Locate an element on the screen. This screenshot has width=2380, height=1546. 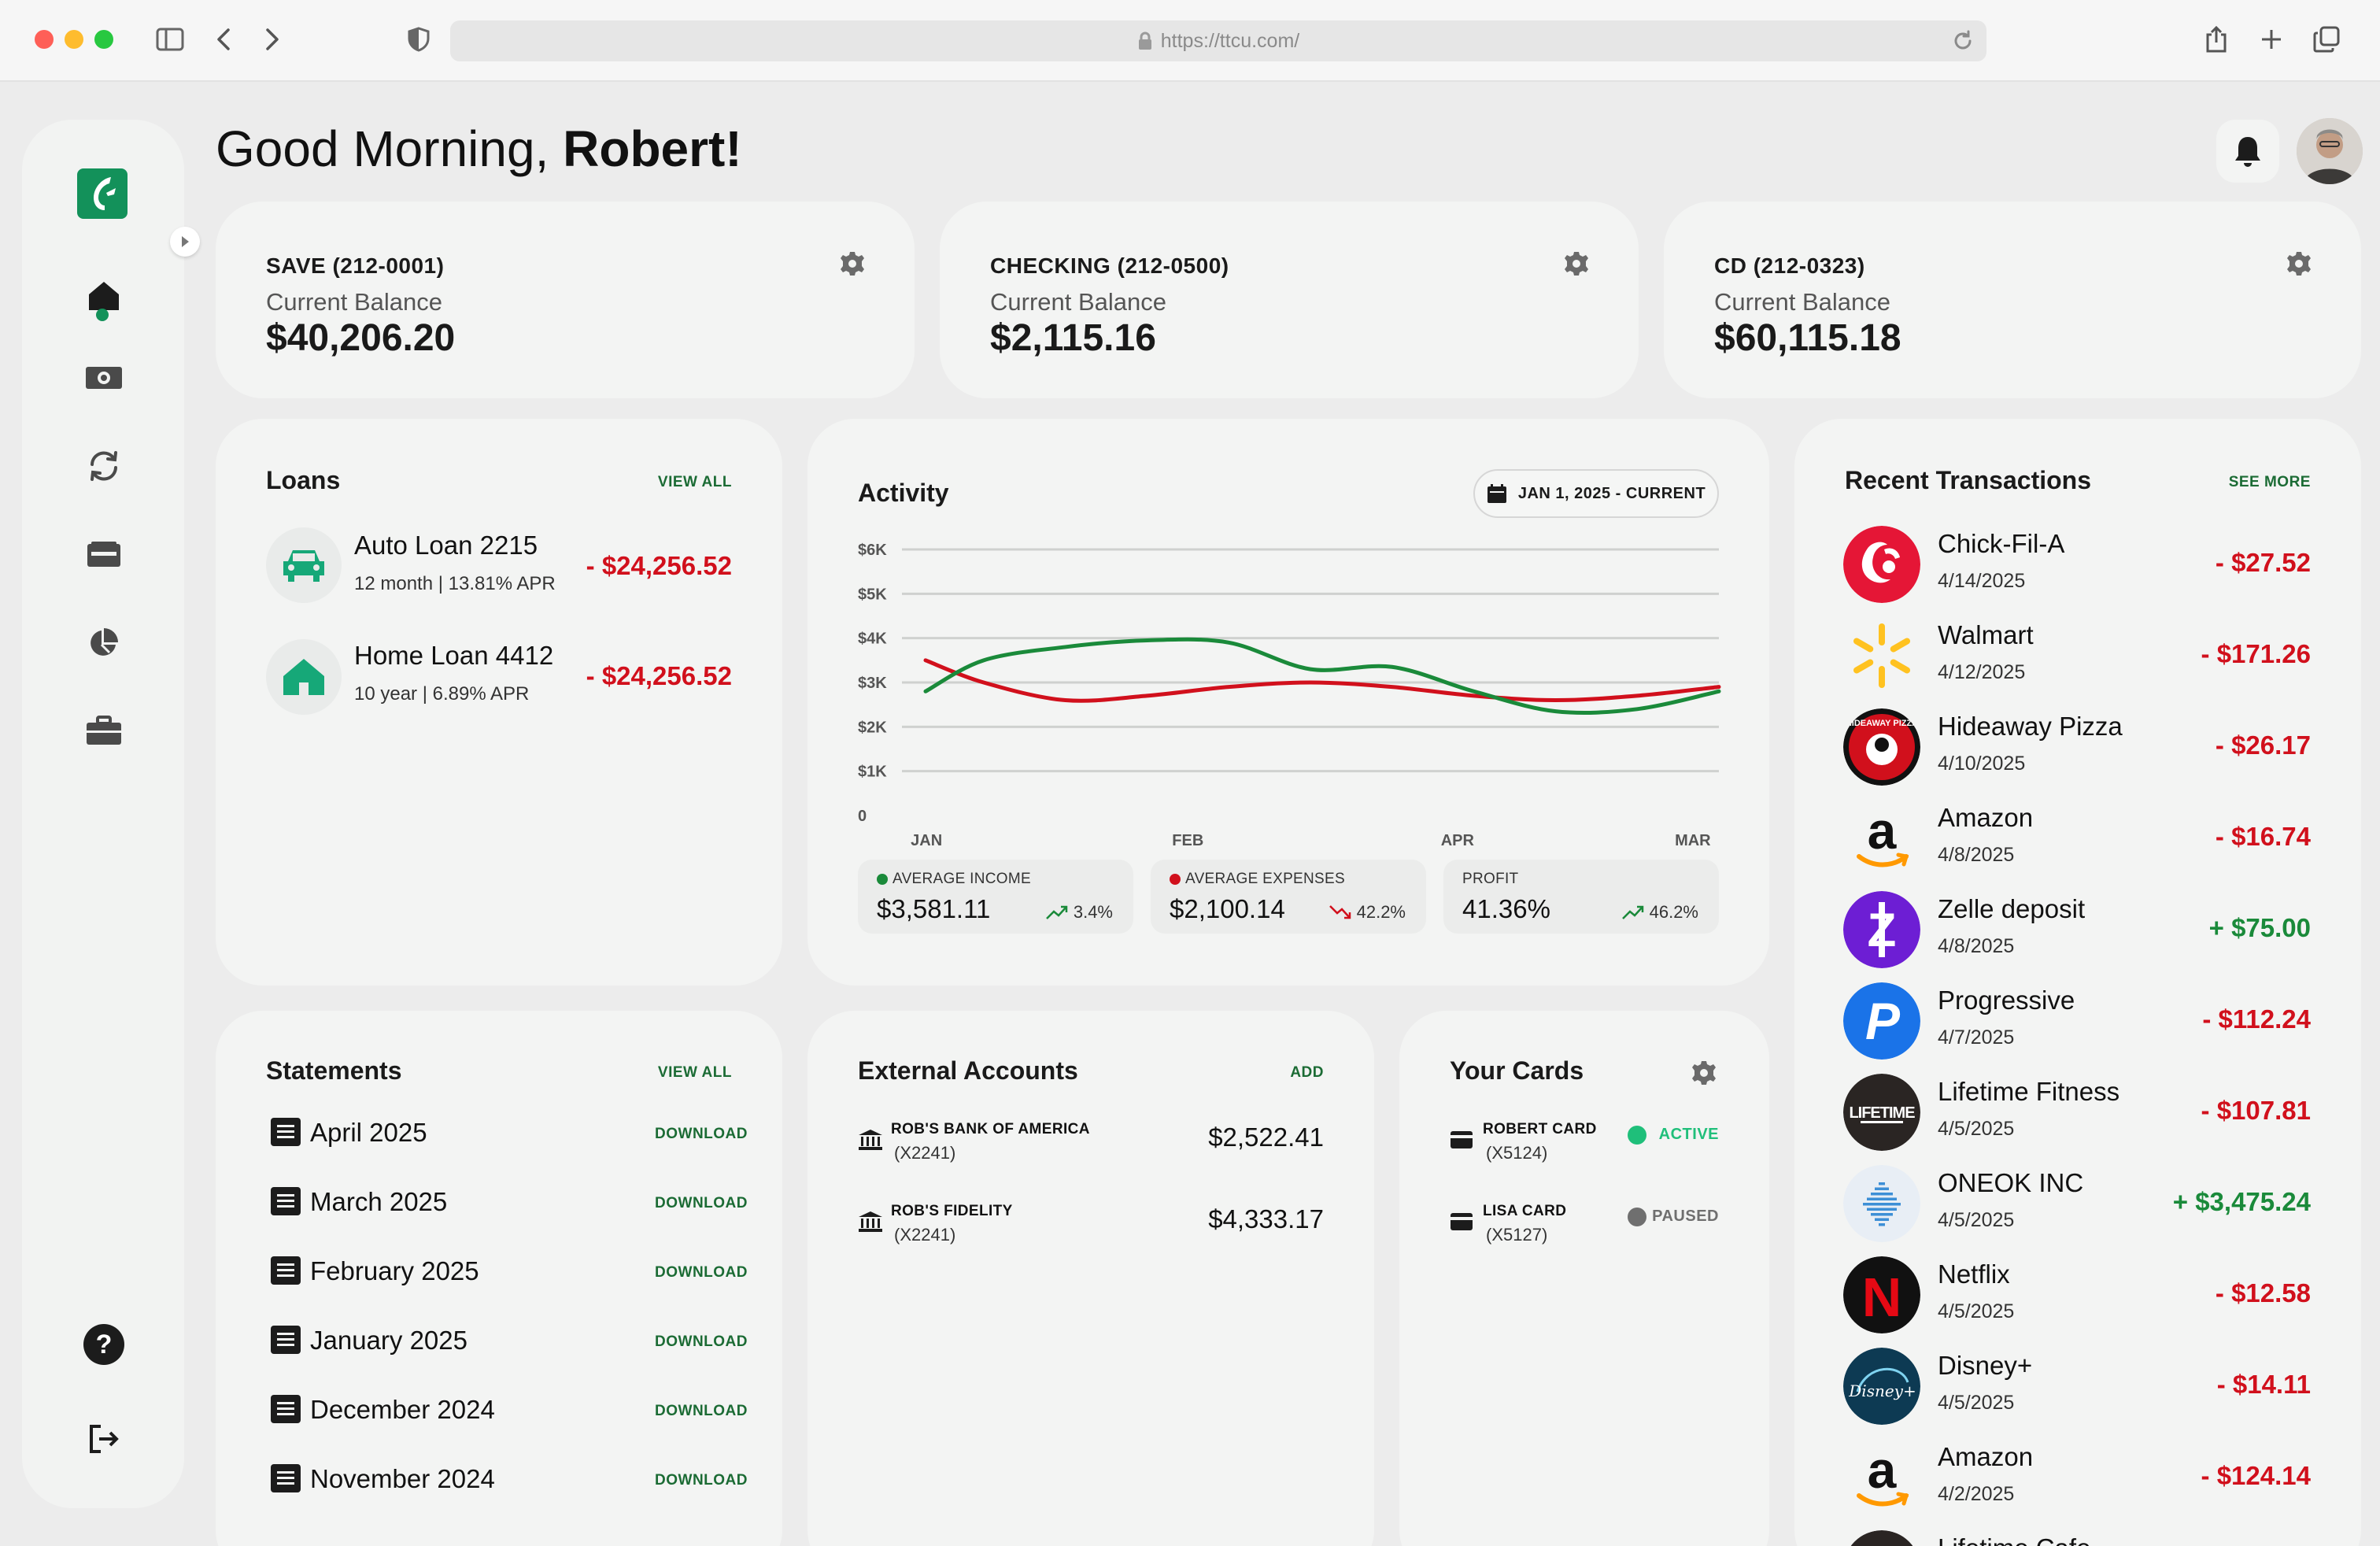
y-tick-label: $3K is located at coordinates (872, 684).